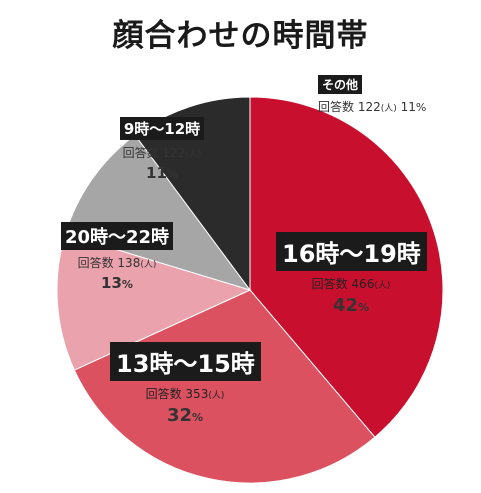 The image size is (481, 493). What do you see at coordinates (117, 236) in the screenshot?
I see `slice-name: 20時～22時` at bounding box center [117, 236].